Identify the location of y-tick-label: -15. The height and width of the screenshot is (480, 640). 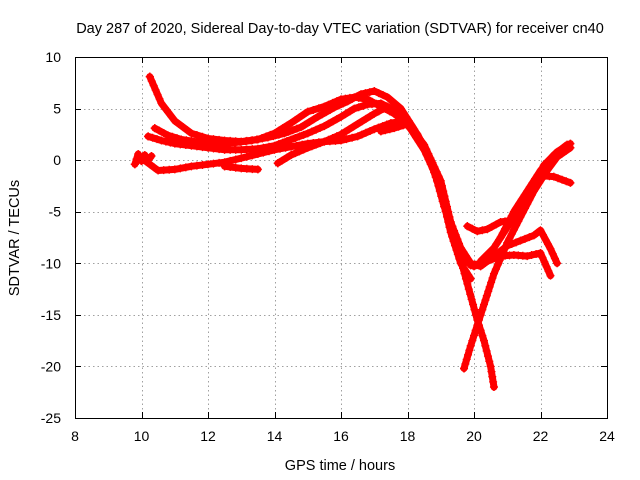
(51, 315).